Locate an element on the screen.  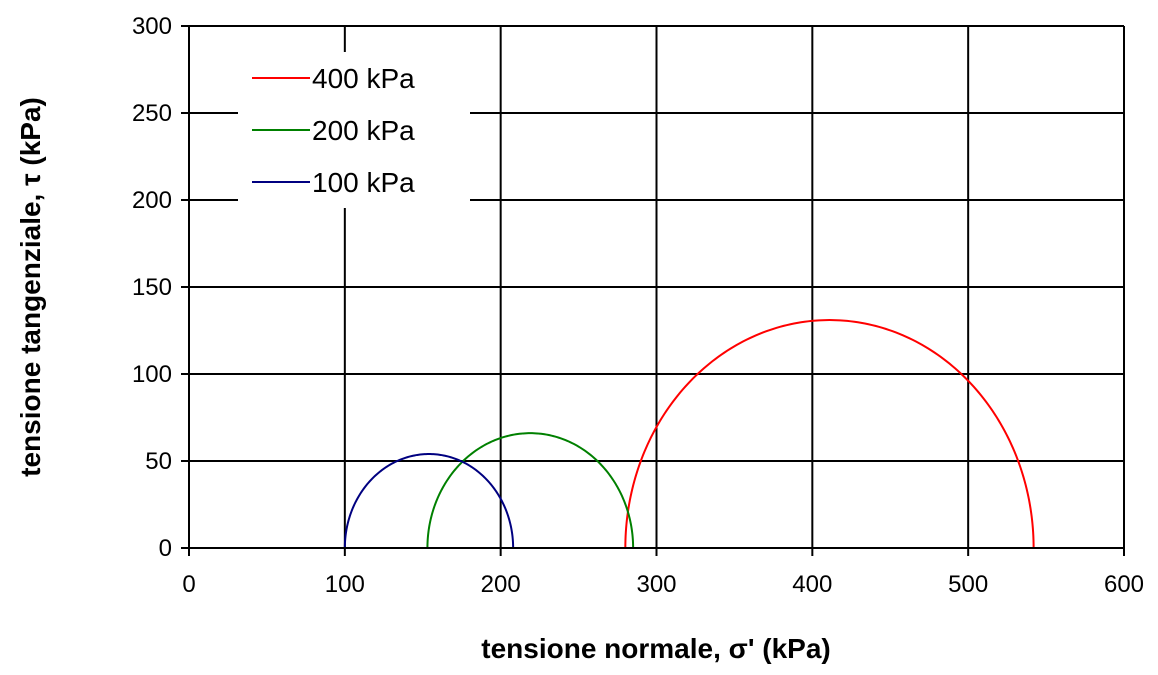
series-curve-200-kpa is located at coordinates (530, 490).